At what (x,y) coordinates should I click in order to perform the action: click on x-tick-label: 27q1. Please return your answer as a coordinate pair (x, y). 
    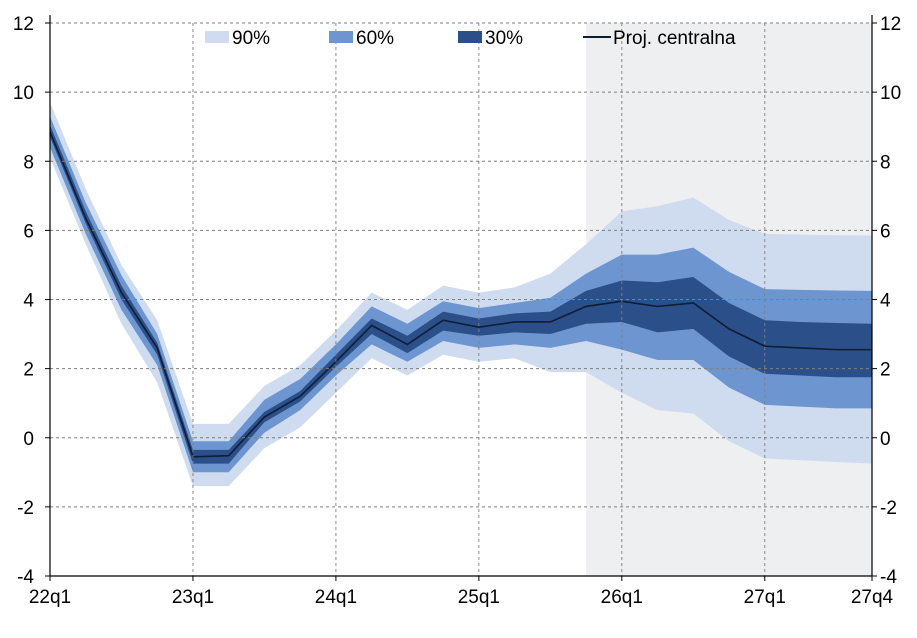
    Looking at the image, I should click on (765, 597).